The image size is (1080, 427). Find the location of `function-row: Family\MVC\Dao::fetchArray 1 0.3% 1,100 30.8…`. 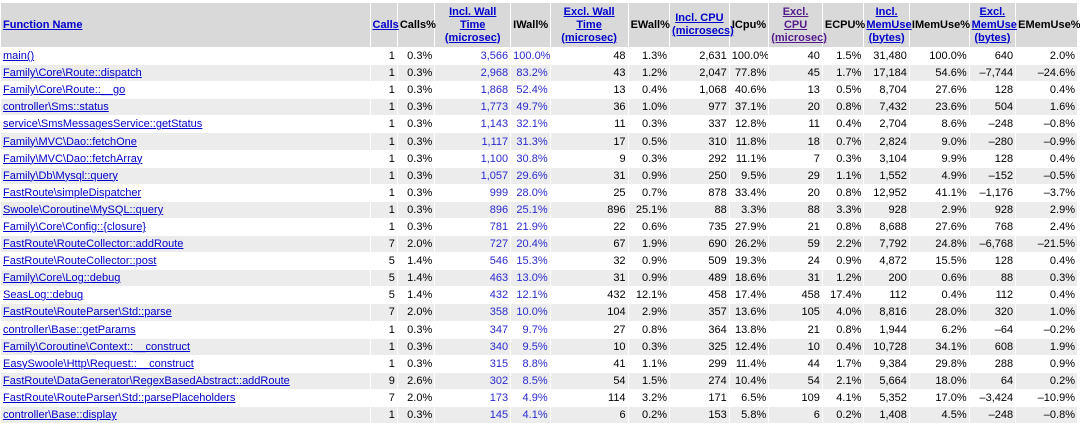

function-row: Family\MVC\Dao::fetchArray 1 0.3% 1,100 30.8… is located at coordinates (539, 159).